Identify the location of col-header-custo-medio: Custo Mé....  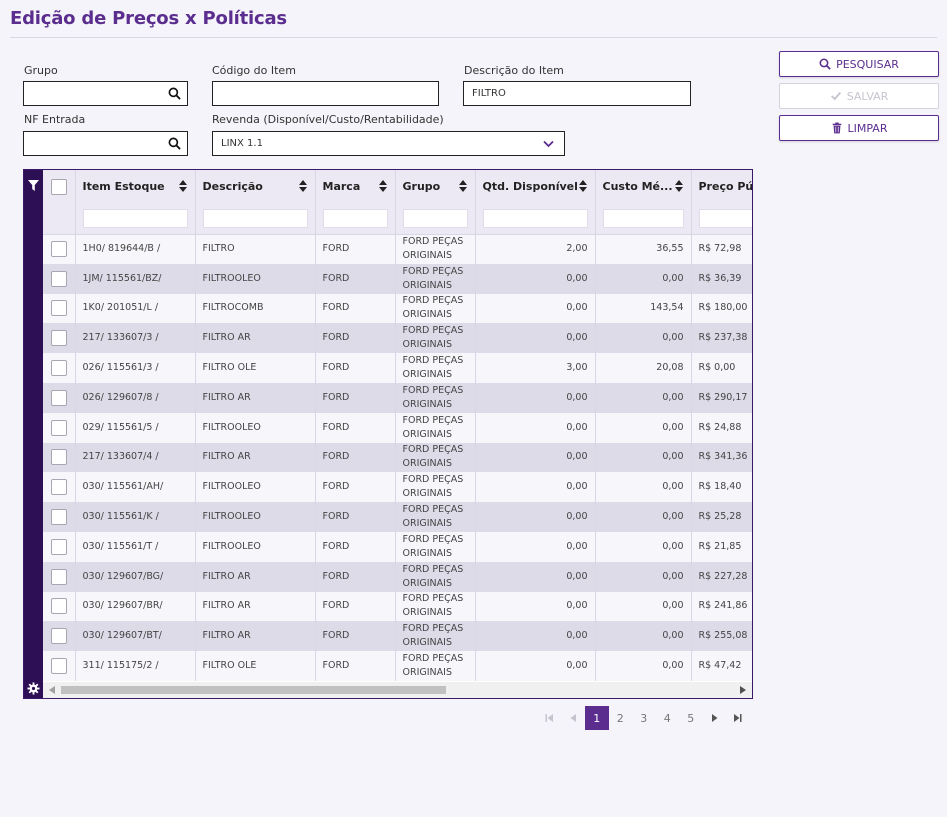
(643, 186).